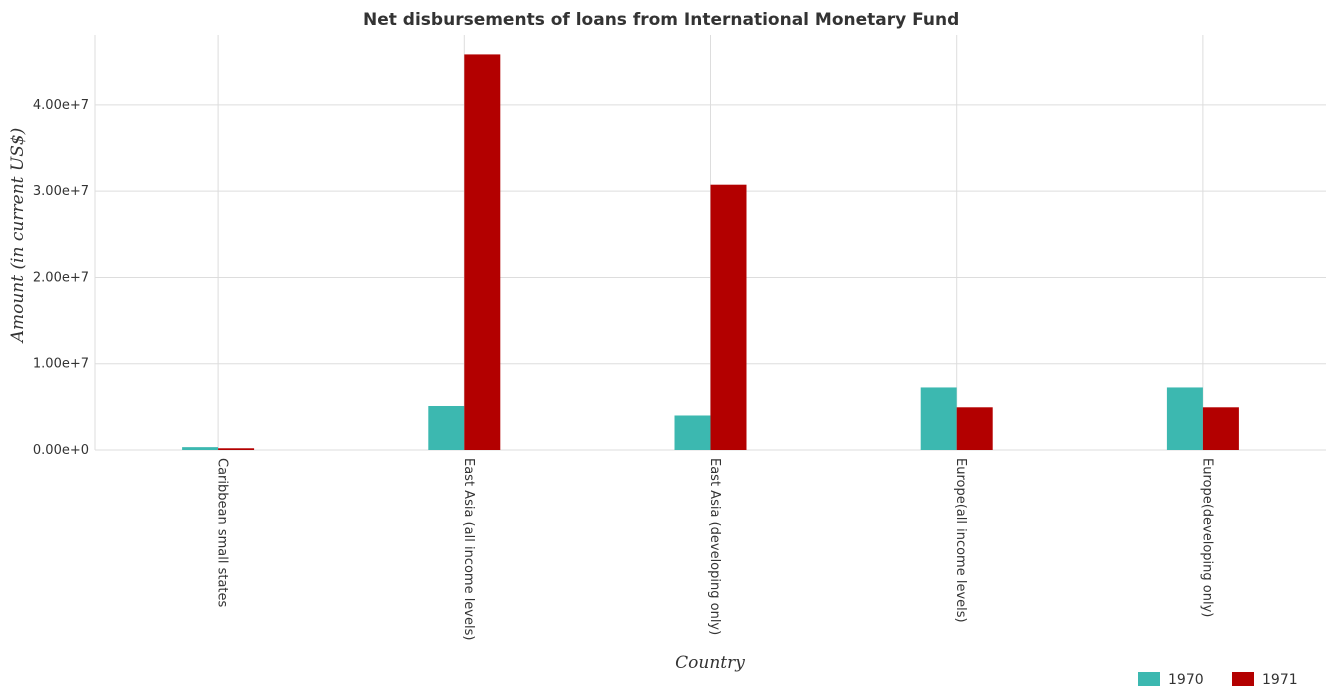  What do you see at coordinates (61, 191) in the screenshot?
I see `y-tick-label: 3.00e+7` at bounding box center [61, 191].